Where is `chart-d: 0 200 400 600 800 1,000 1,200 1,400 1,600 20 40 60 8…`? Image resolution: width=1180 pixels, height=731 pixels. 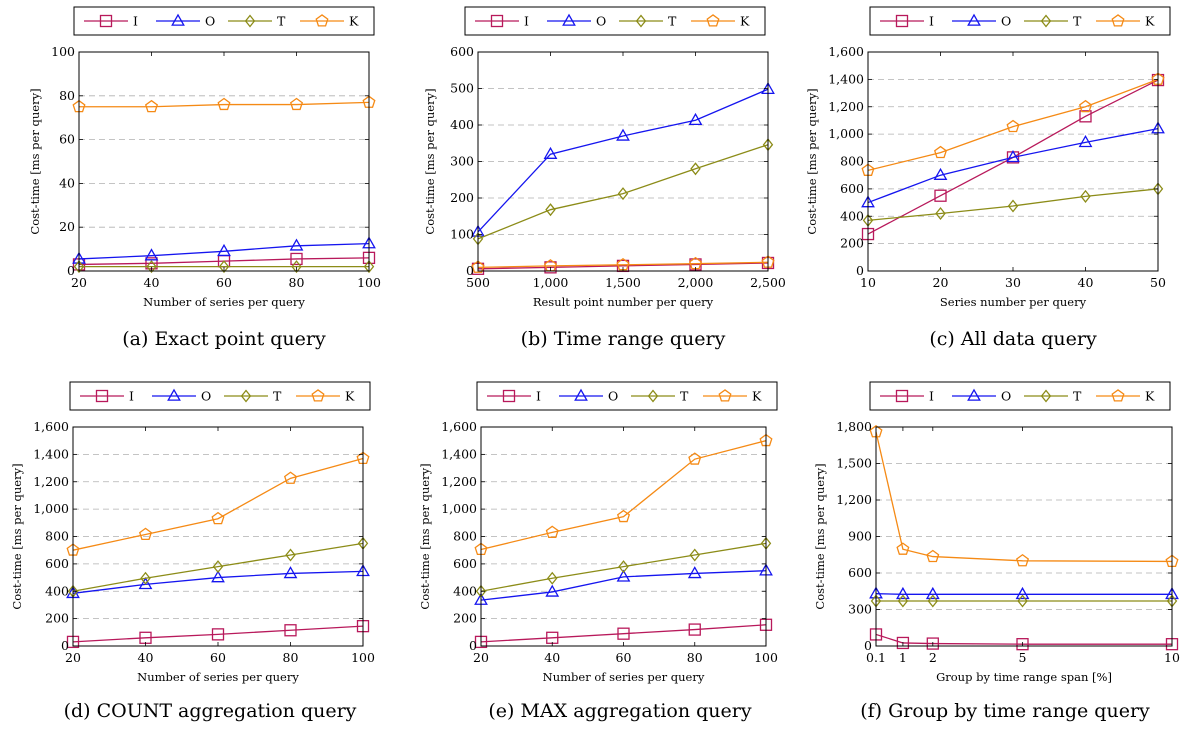
chart-d: 0 200 400 600 800 1,000 1,200 1,400 1,600 20 40 60 8… is located at coordinates (192, 532).